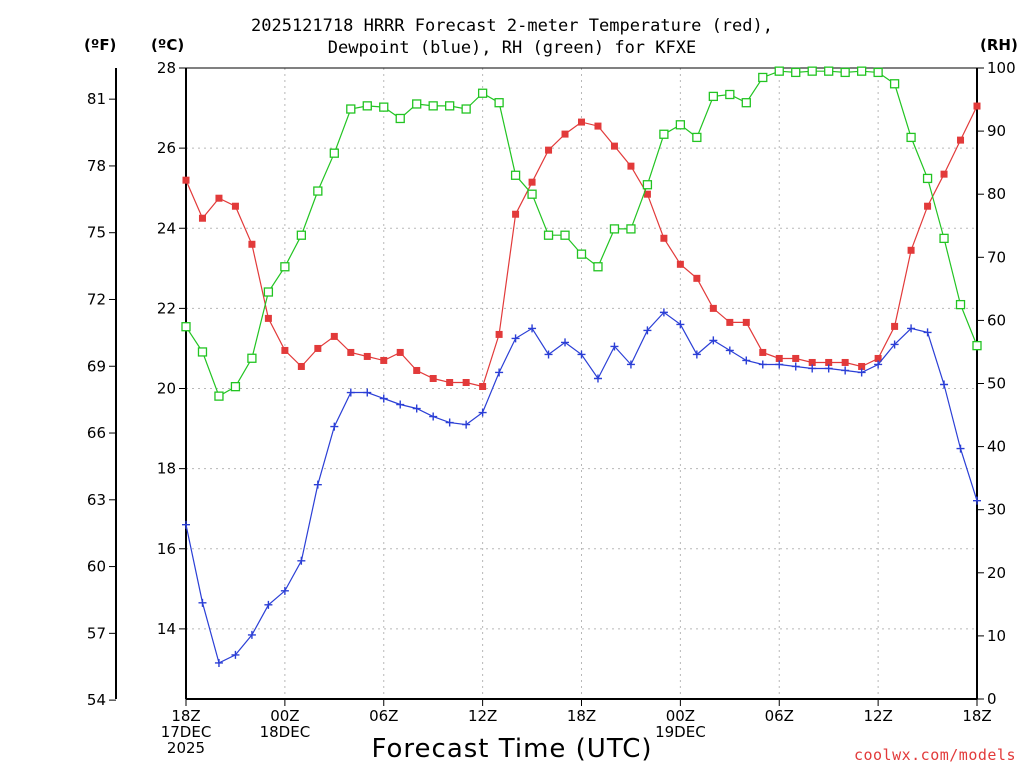 This screenshot has width=1024, height=768. What do you see at coordinates (996, 194) in the screenshot?
I see `rh-tick-label: 80` at bounding box center [996, 194].